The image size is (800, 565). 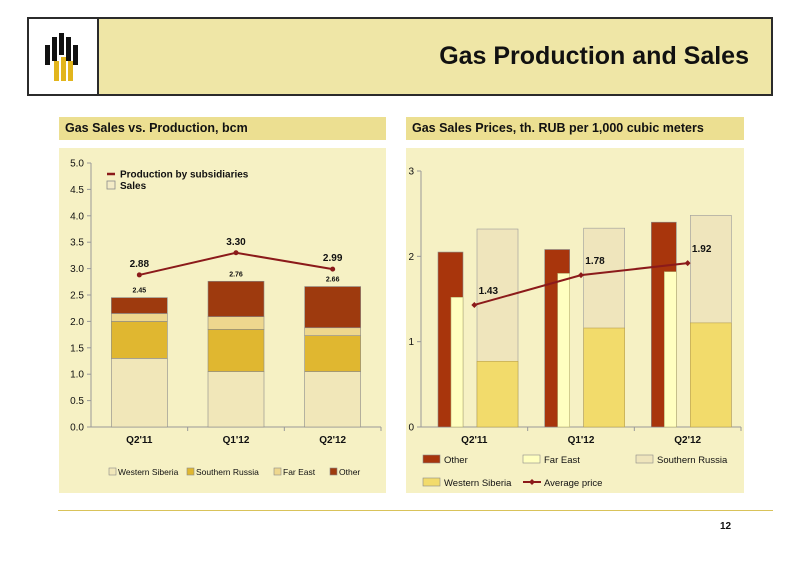 What do you see at coordinates (333, 280) in the screenshot?
I see `total-label: 2.66` at bounding box center [333, 280].